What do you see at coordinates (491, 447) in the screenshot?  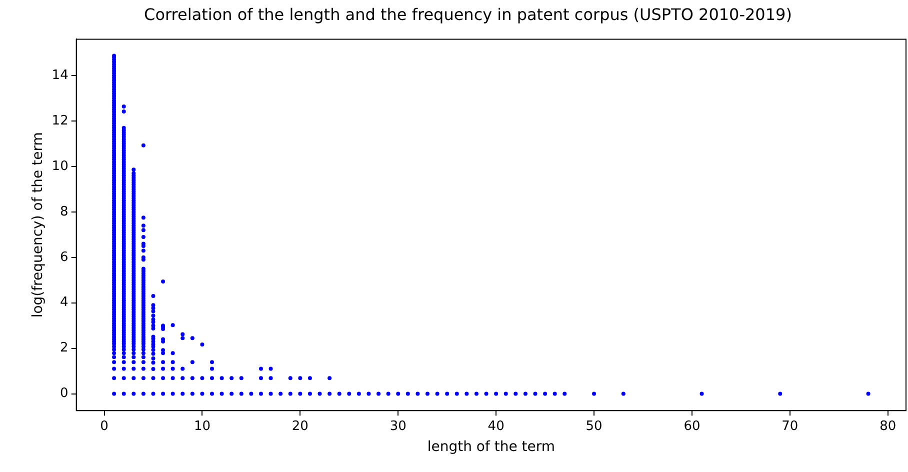 I see `x-axis-title: length of the term` at bounding box center [491, 447].